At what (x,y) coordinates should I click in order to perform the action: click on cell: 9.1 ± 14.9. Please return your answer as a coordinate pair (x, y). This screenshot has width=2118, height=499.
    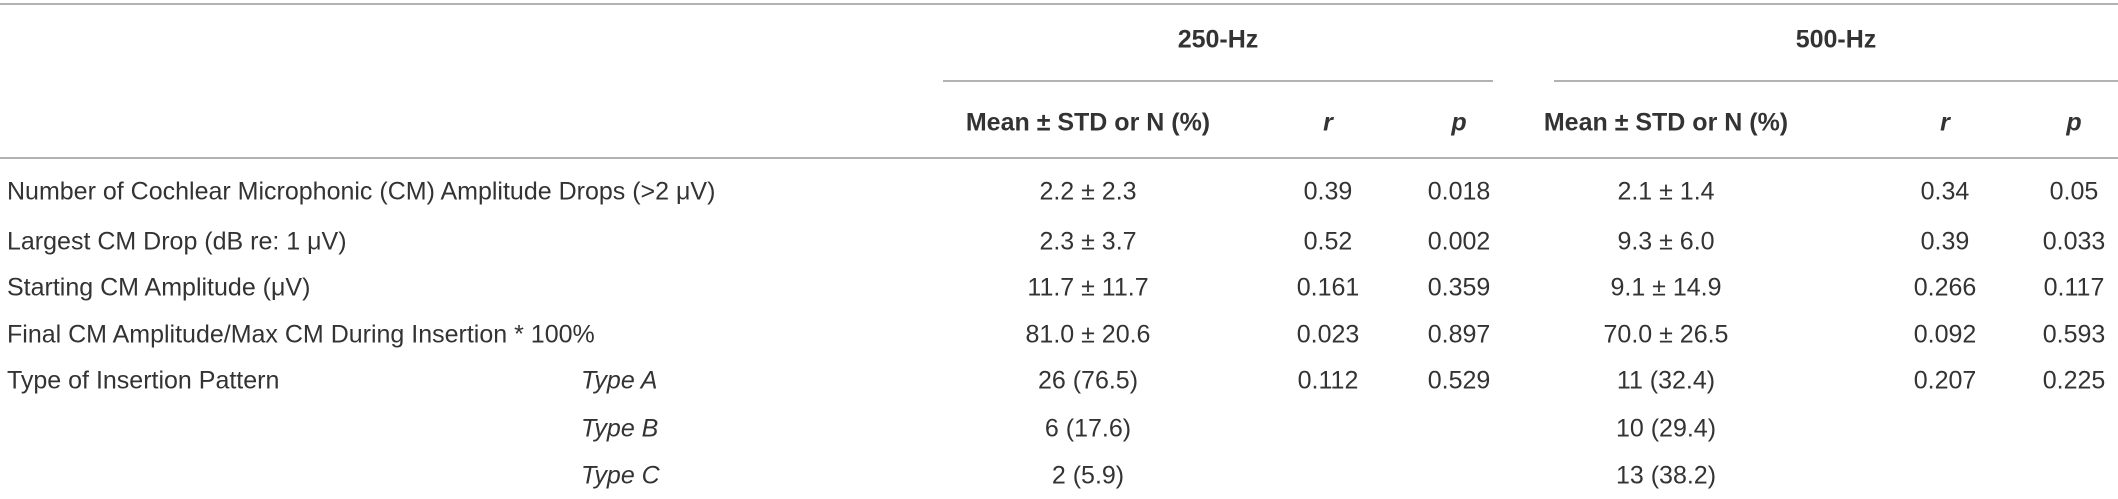
    Looking at the image, I should click on (1665, 288).